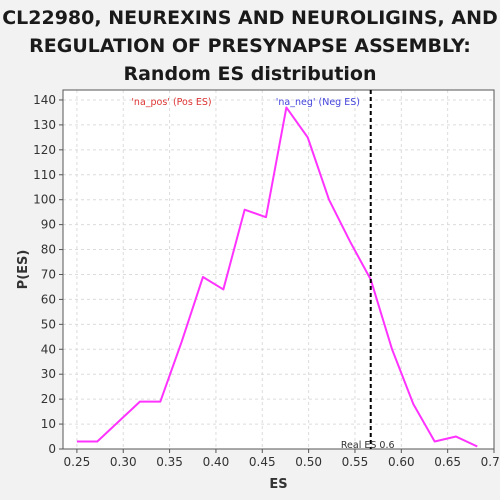  What do you see at coordinates (52, 449) in the screenshot?
I see `y-tick-label: 0` at bounding box center [52, 449].